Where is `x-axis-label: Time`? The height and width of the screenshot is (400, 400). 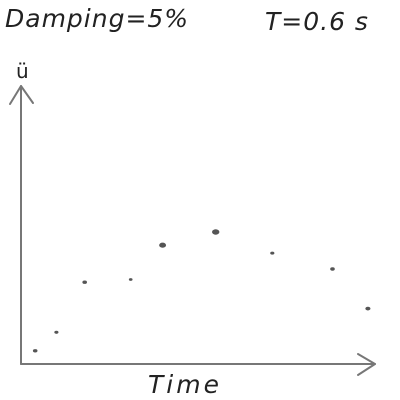 x-axis-label: Time is located at coordinates (185, 384).